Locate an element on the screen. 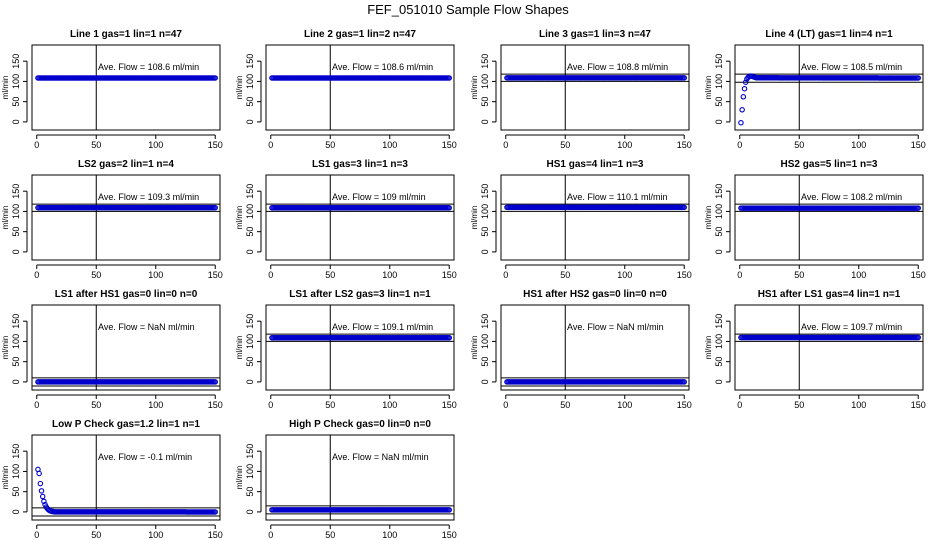 The image size is (936, 540). panel-title: Line 3 gas=1 lin=3 n=47 is located at coordinates (595, 34).